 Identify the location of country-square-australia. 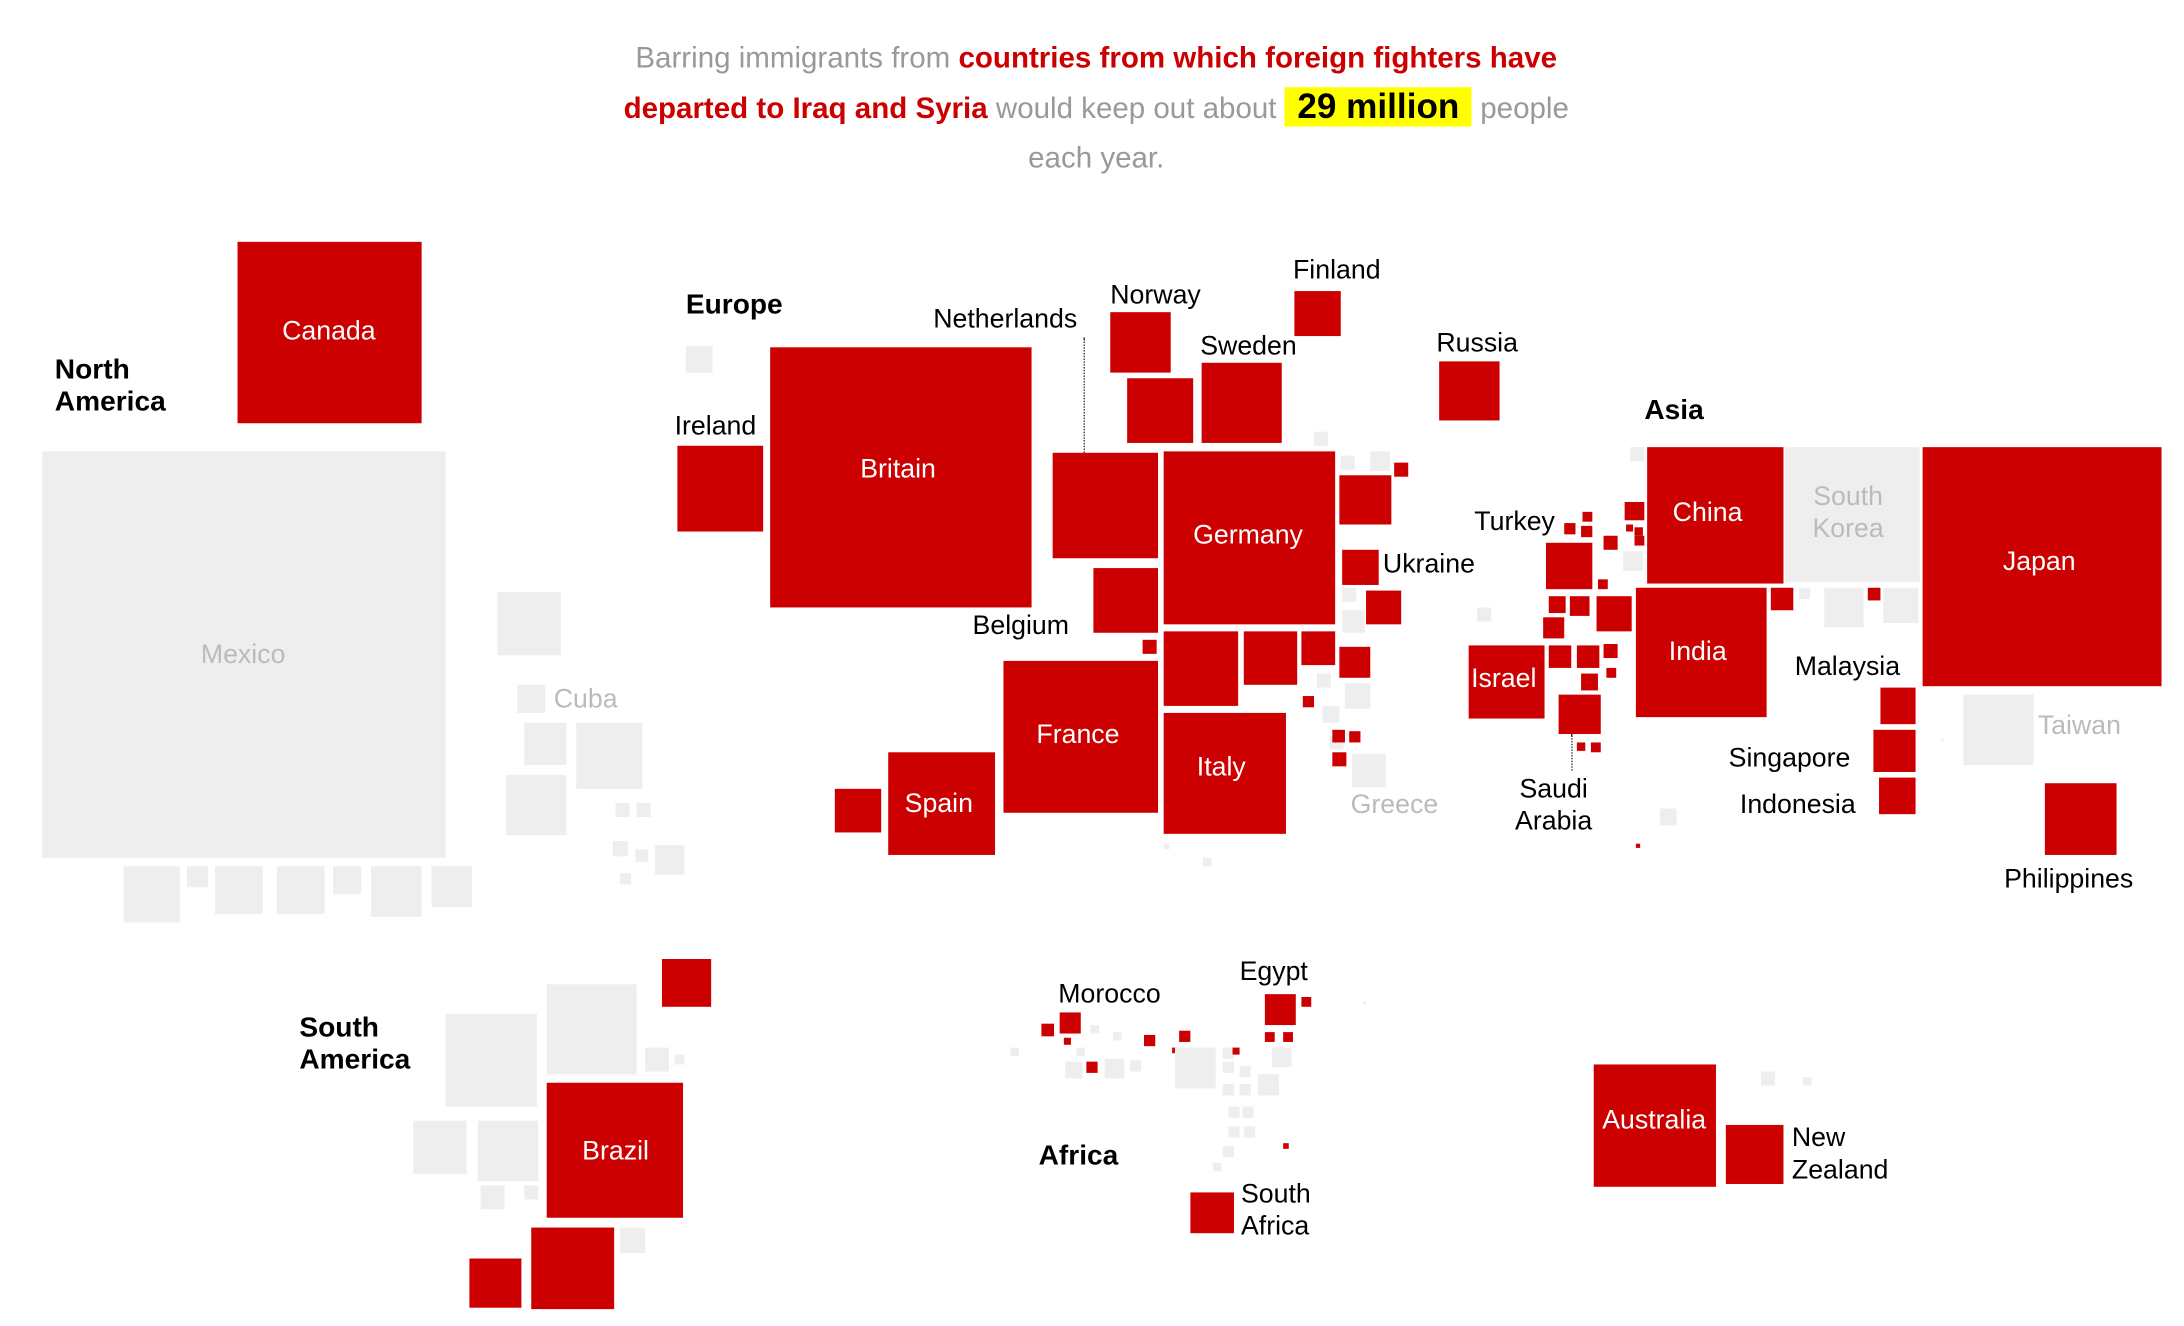
(1655, 1125).